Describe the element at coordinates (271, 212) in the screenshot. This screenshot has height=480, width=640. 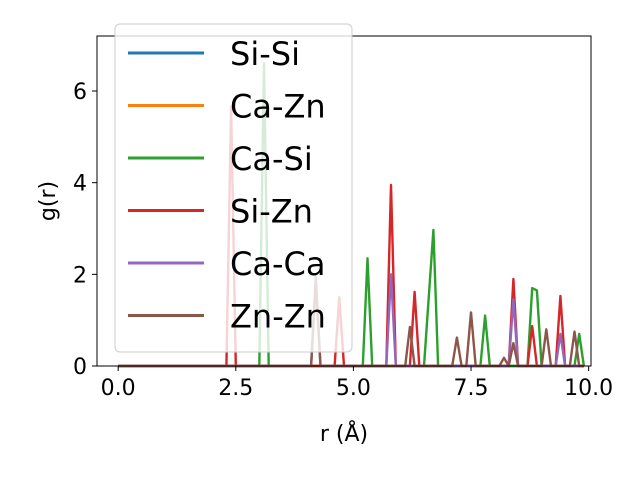
I see `legend-label: Si-Zn` at that location.